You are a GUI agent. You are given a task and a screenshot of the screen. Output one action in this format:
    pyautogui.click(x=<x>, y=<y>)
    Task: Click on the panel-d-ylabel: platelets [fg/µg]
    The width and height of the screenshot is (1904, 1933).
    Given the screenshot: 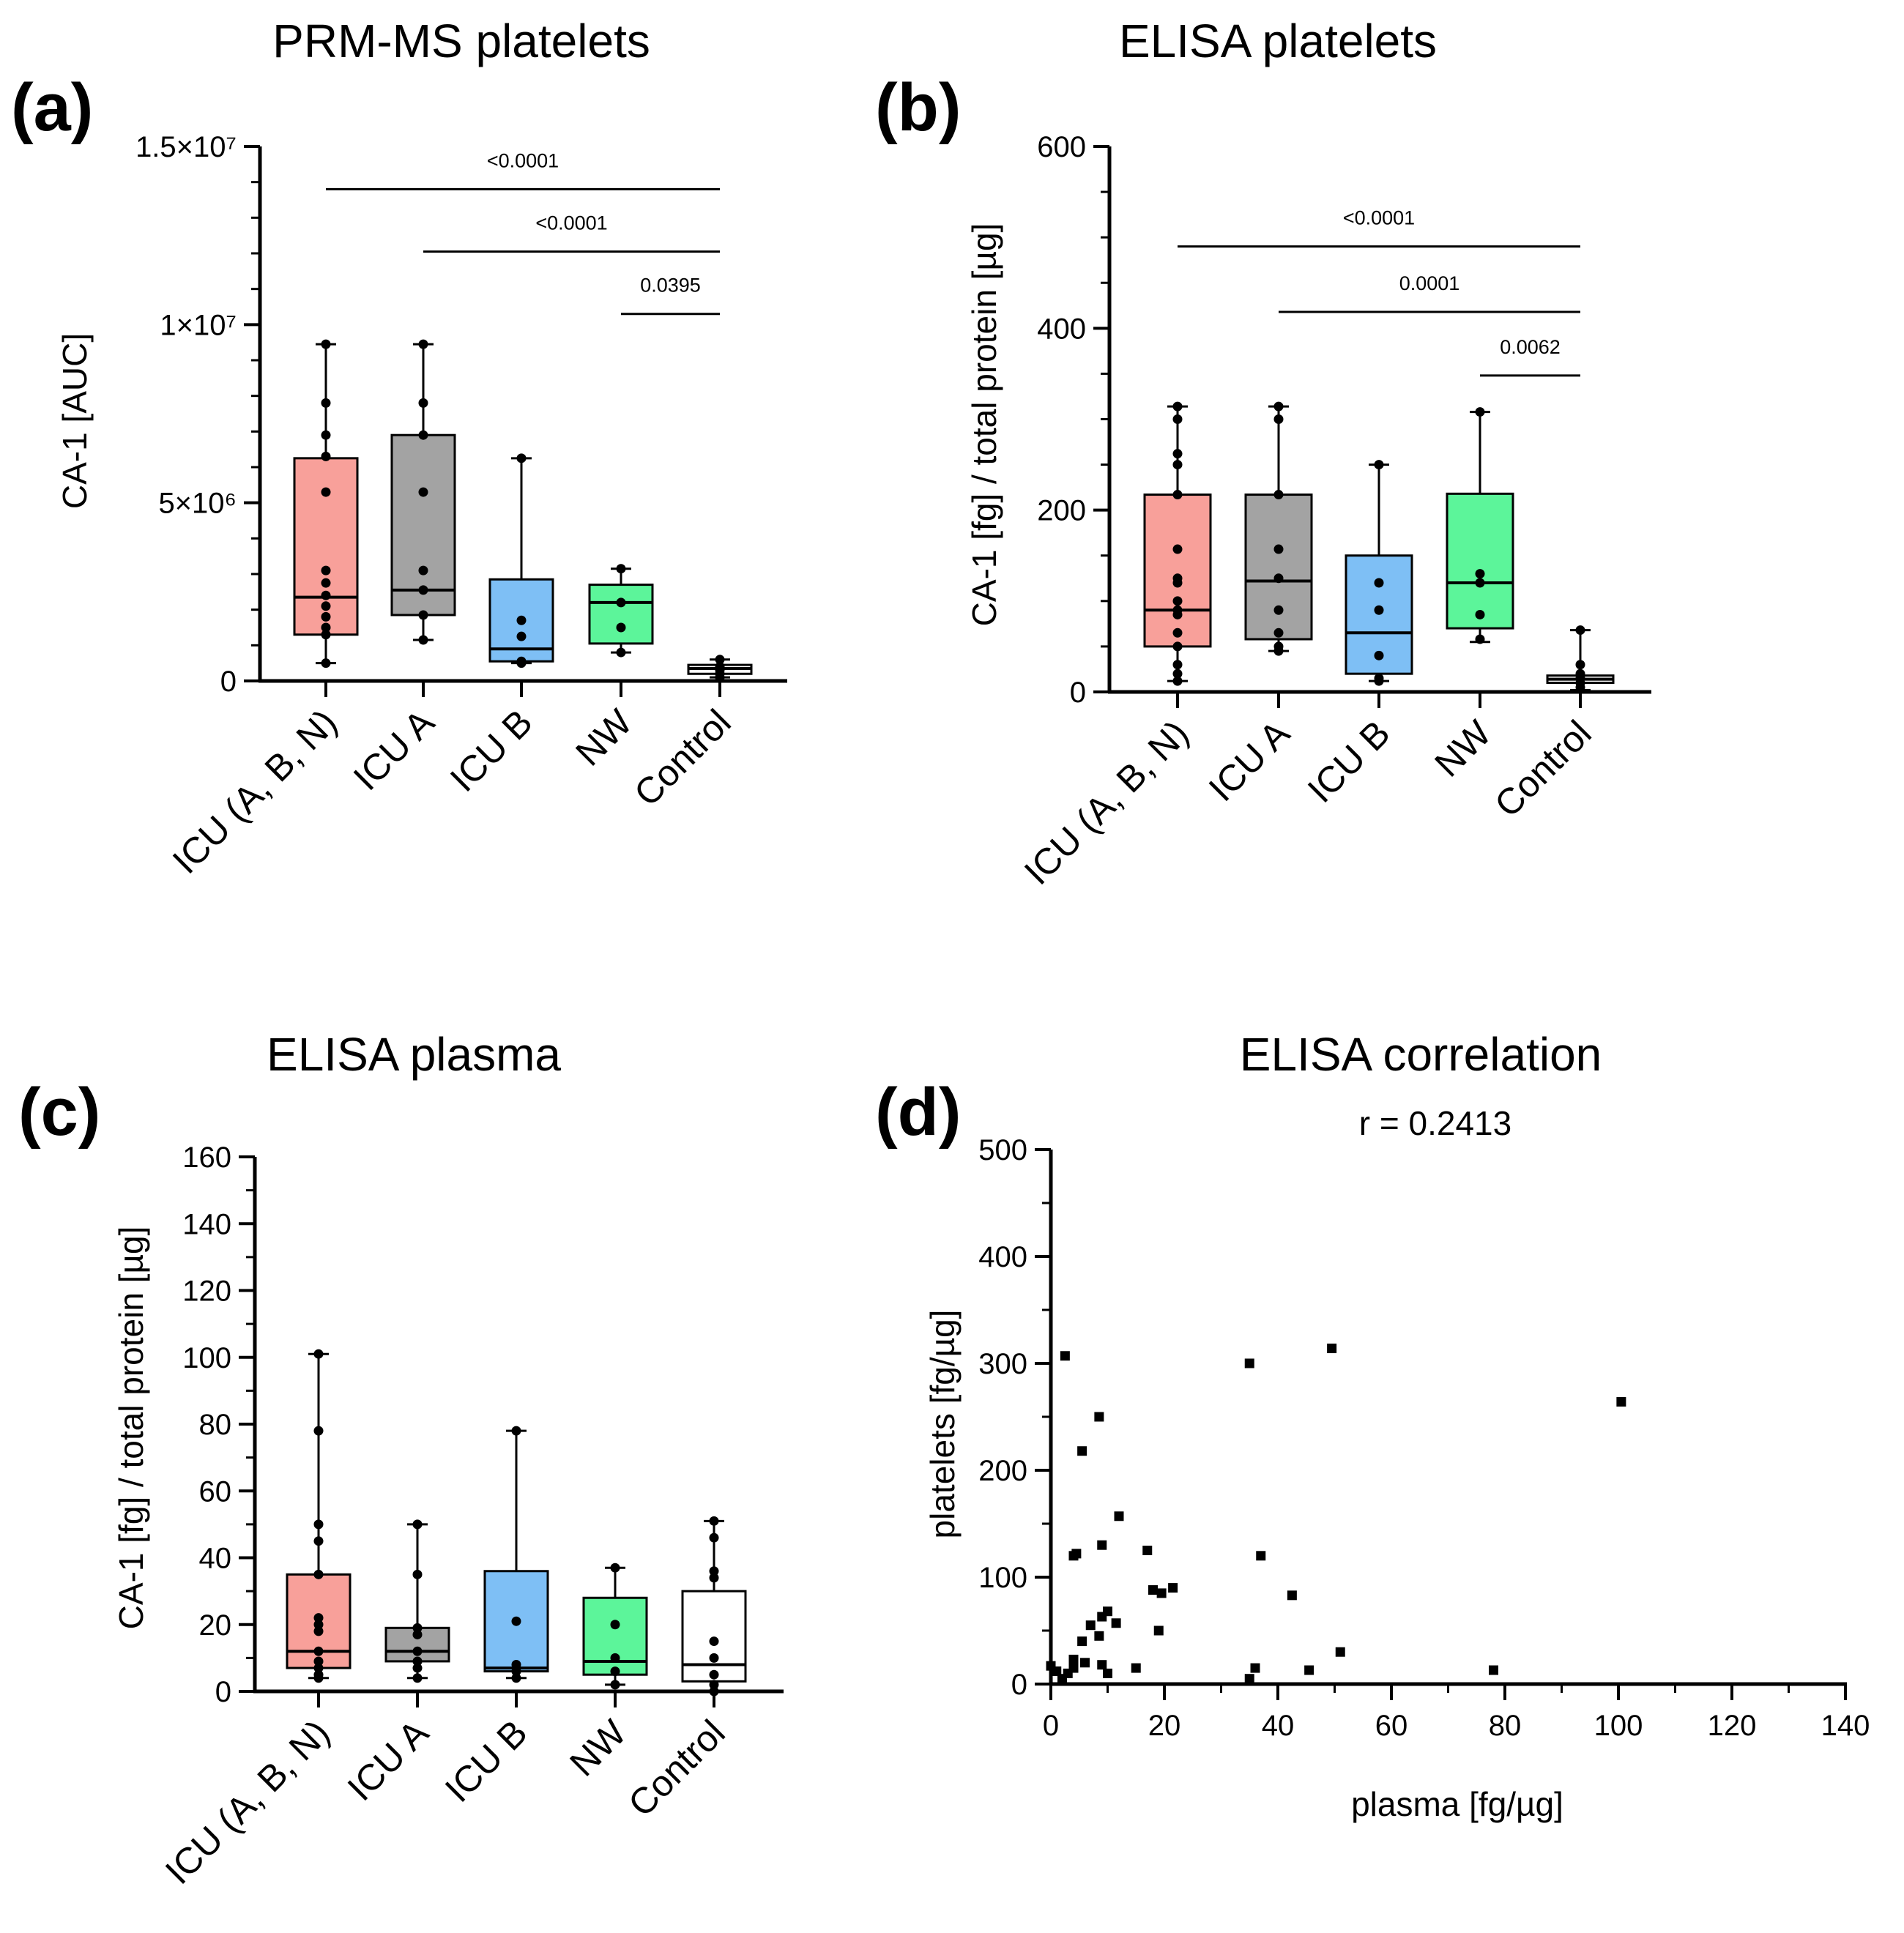 What is the action you would take?
    pyautogui.click(x=943, y=1424)
    